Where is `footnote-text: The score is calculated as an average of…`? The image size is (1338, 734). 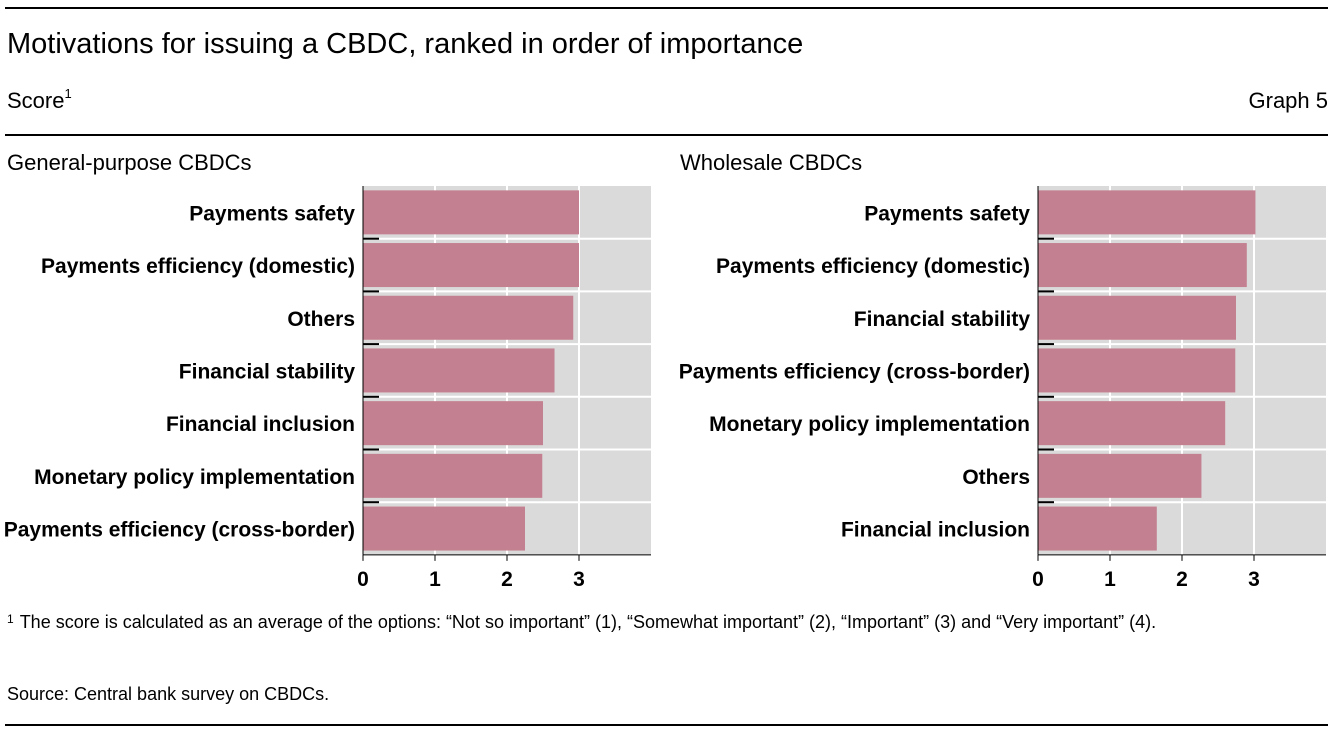
footnote-text: The score is calculated as an average of… is located at coordinates (588, 622).